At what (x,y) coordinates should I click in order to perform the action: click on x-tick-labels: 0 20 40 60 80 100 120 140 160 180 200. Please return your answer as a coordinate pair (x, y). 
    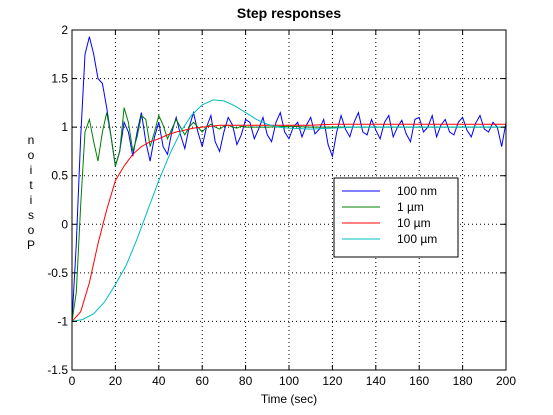
    Looking at the image, I should click on (293, 381).